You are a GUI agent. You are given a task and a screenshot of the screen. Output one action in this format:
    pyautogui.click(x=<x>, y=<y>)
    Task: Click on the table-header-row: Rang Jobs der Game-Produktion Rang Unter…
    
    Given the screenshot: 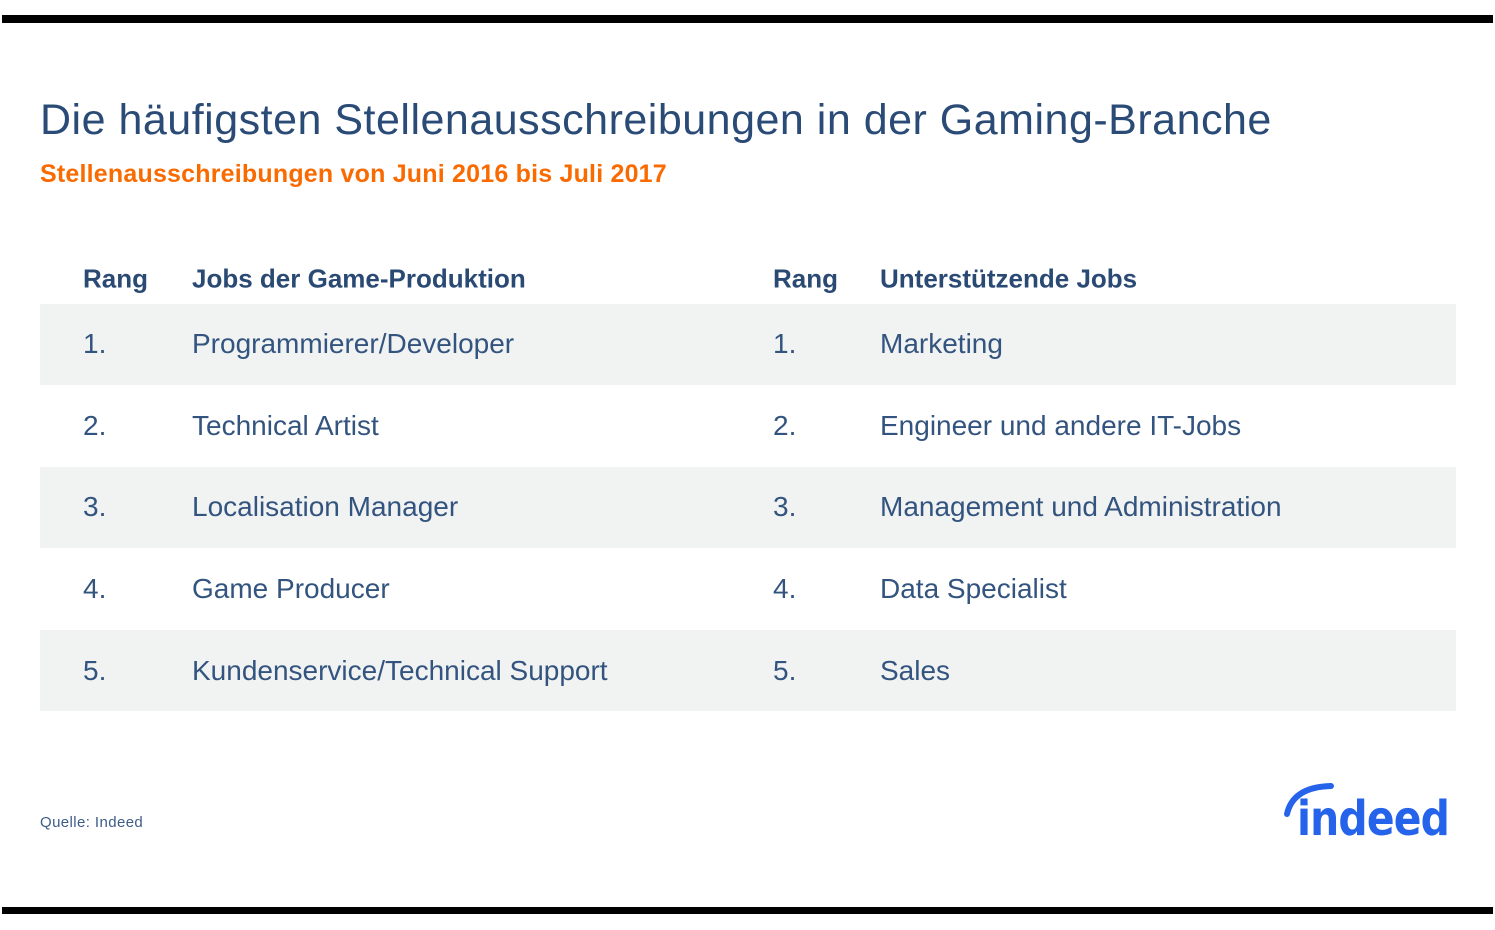 What is the action you would take?
    pyautogui.click(x=748, y=279)
    